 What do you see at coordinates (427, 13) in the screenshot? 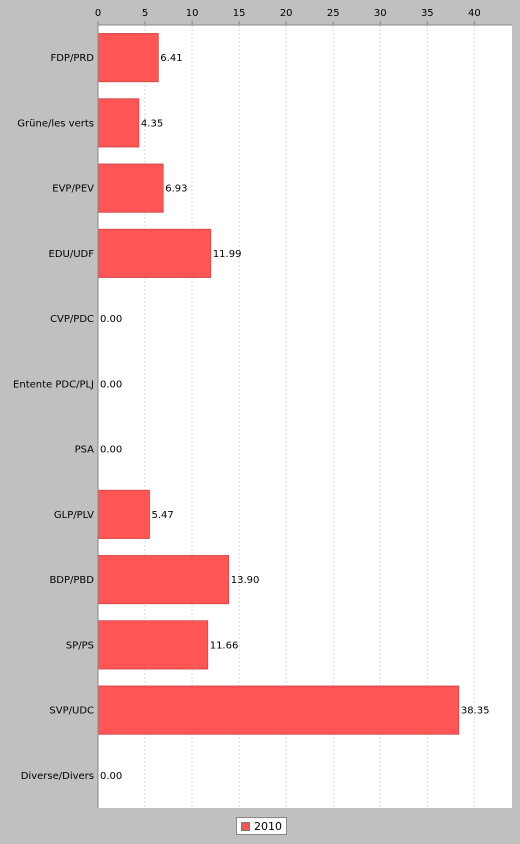
I see `x-tick-label: 35` at bounding box center [427, 13].